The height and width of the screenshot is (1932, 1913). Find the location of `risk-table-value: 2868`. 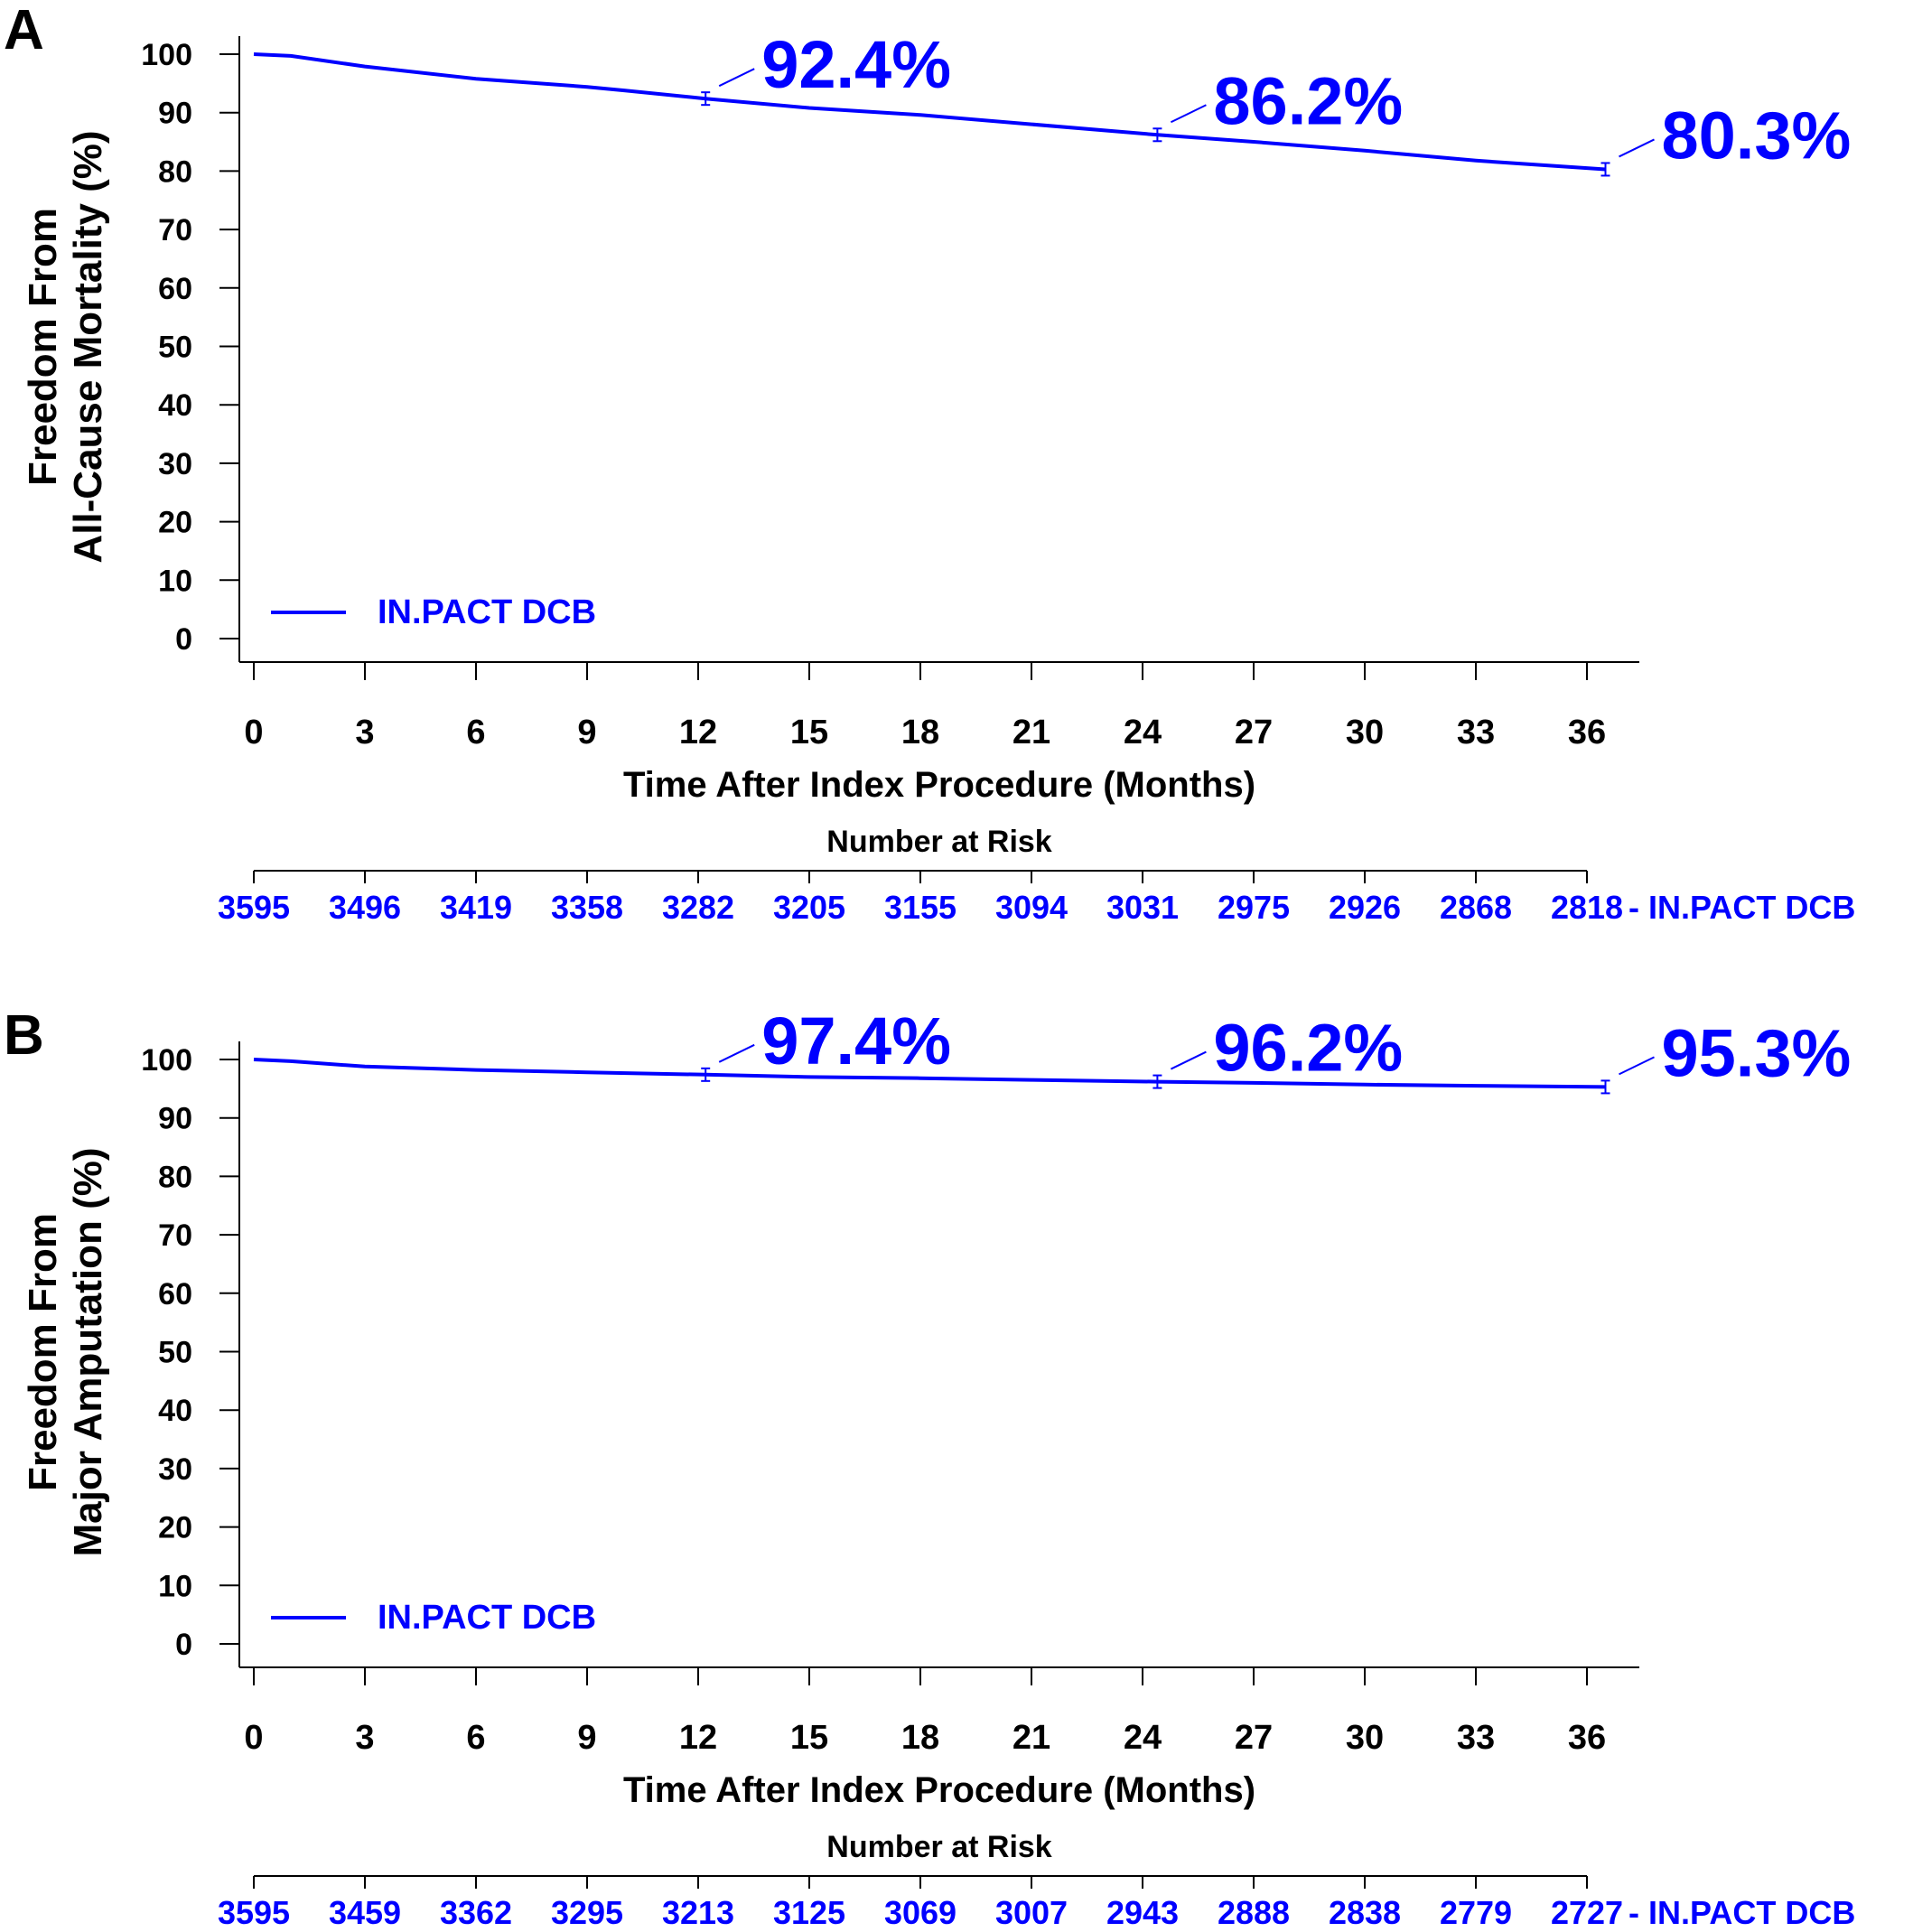

risk-table-value: 2868 is located at coordinates (1476, 907).